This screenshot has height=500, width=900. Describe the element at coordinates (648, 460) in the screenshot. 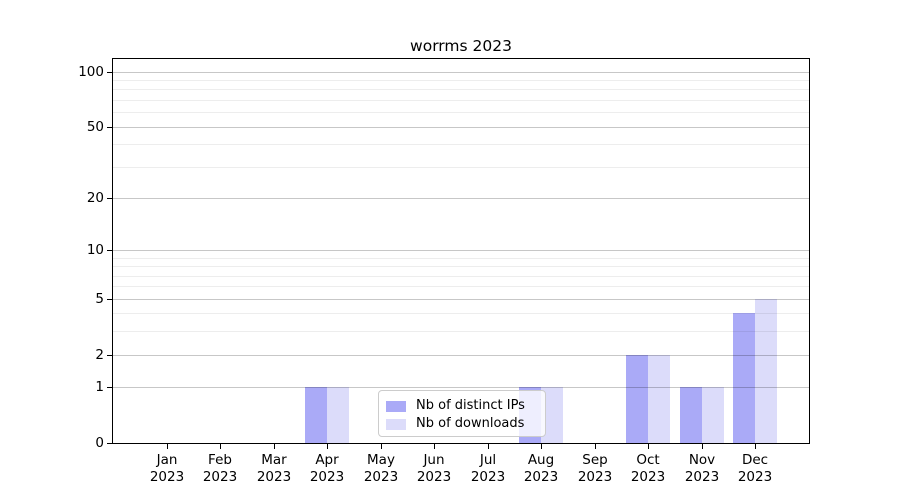

I see `x-tick-month: Oct` at that location.